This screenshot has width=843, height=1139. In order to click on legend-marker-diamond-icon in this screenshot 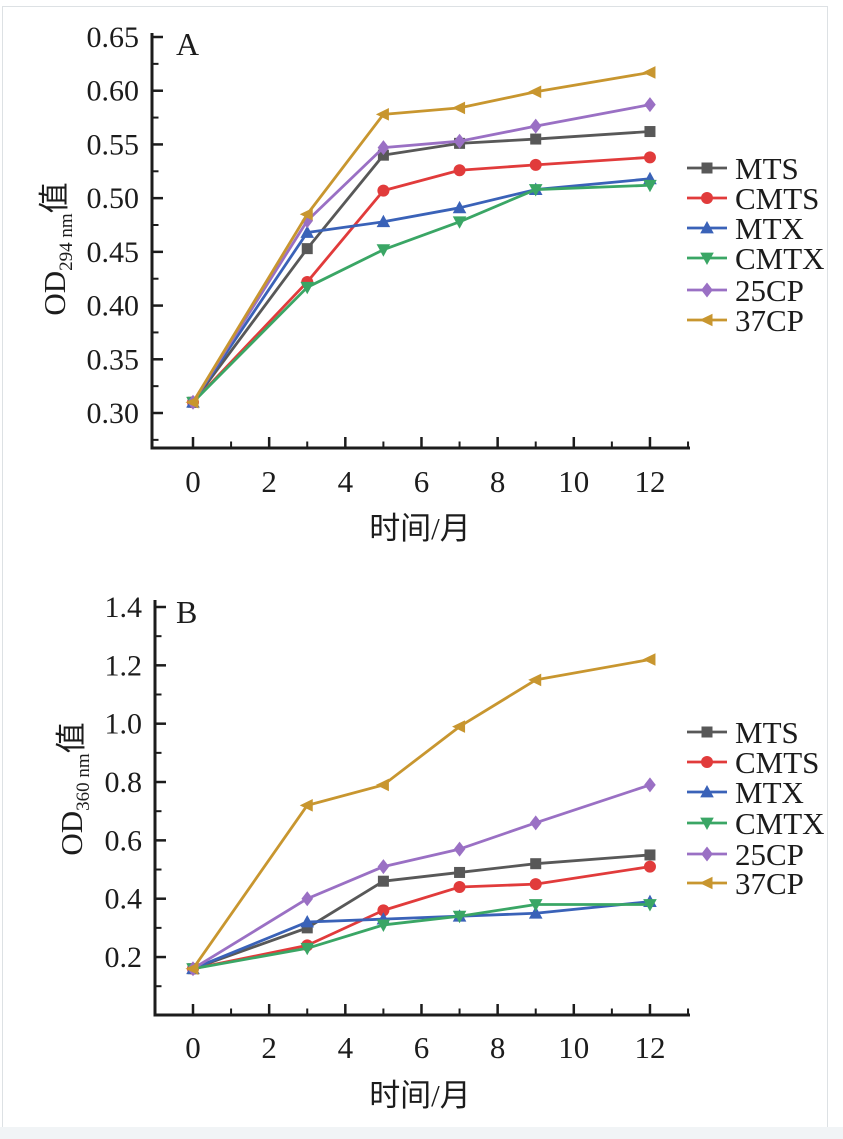, I will do `click(707, 290)`.